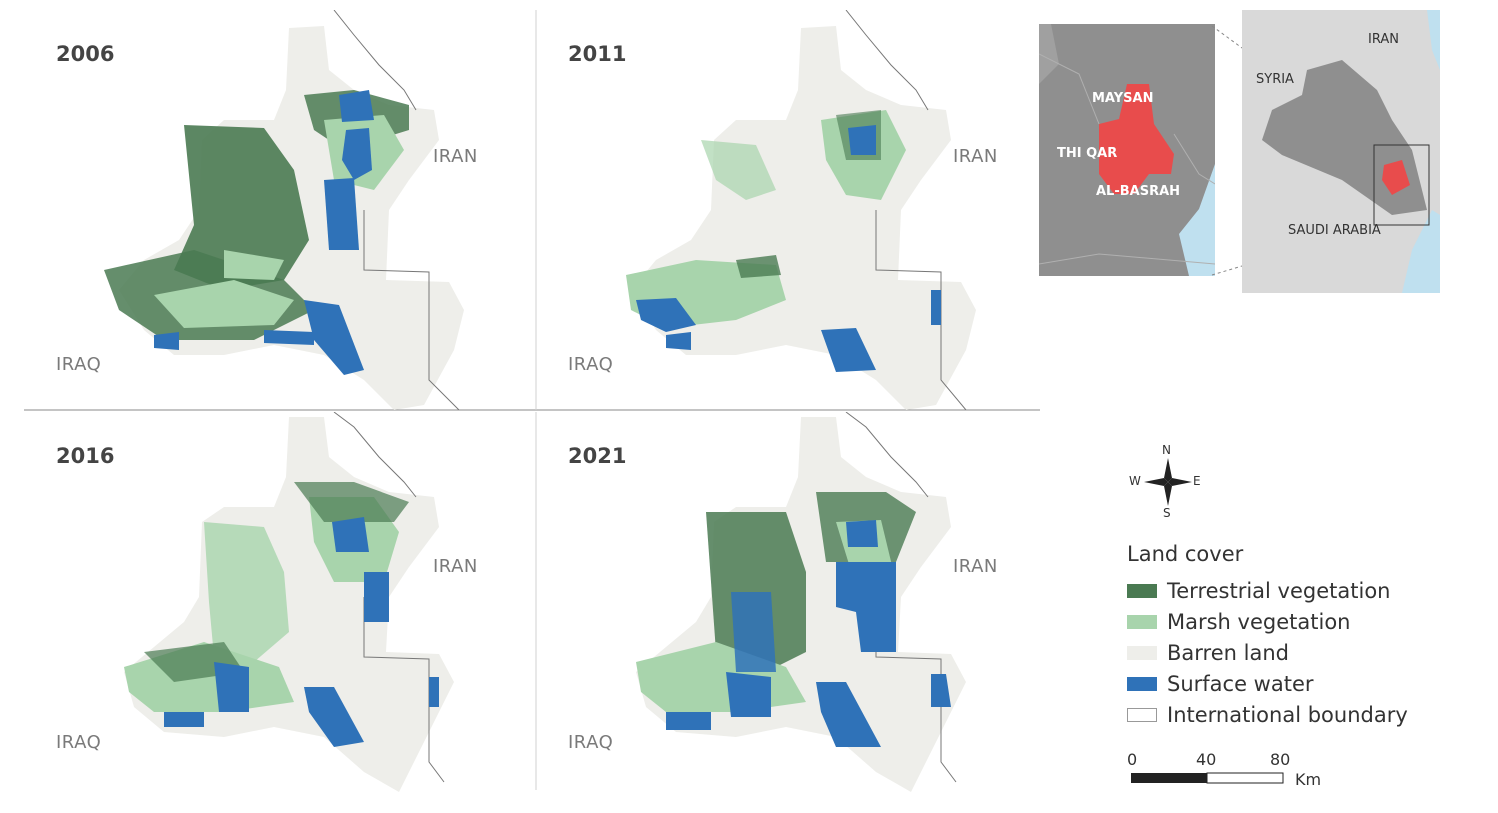  Describe the element at coordinates (1132, 759) in the screenshot. I see `scale-tick-0: 0` at that location.